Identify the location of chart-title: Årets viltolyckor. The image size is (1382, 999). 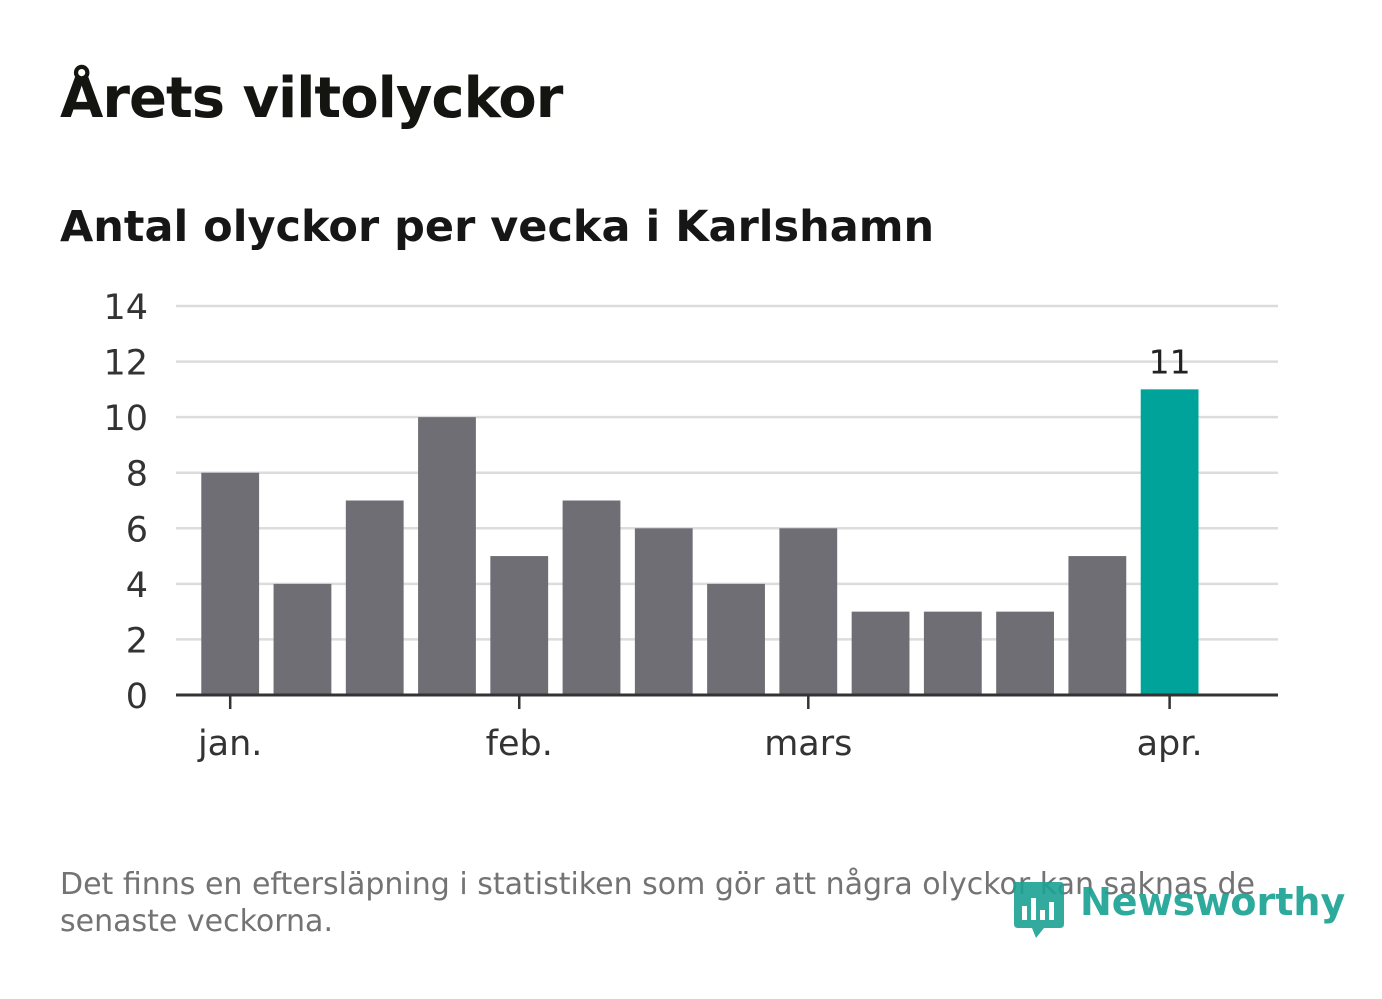
(311, 98).